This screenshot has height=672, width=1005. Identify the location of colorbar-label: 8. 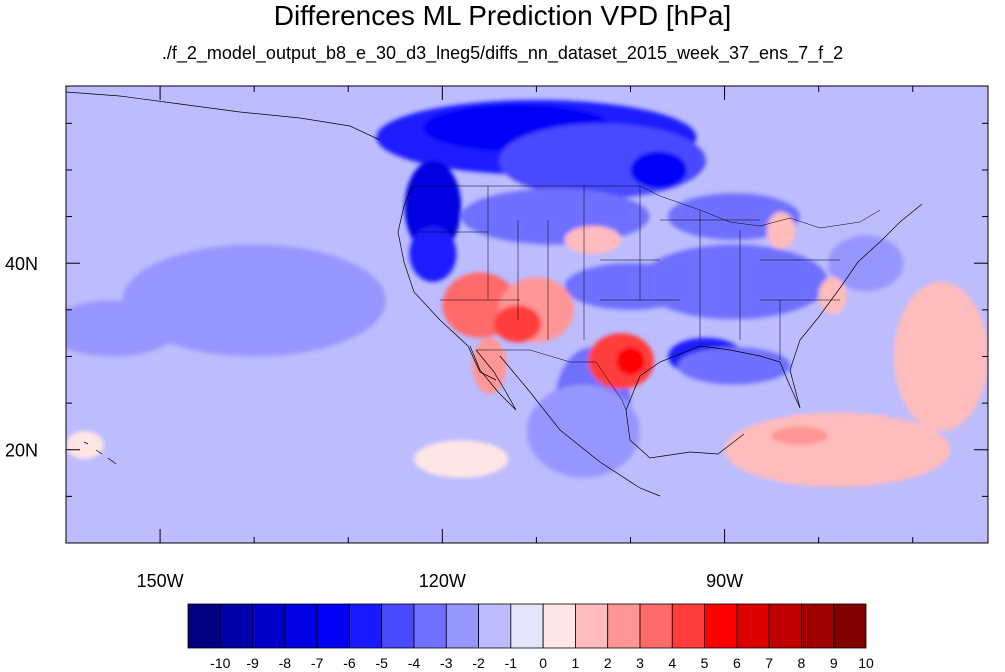
(802, 663).